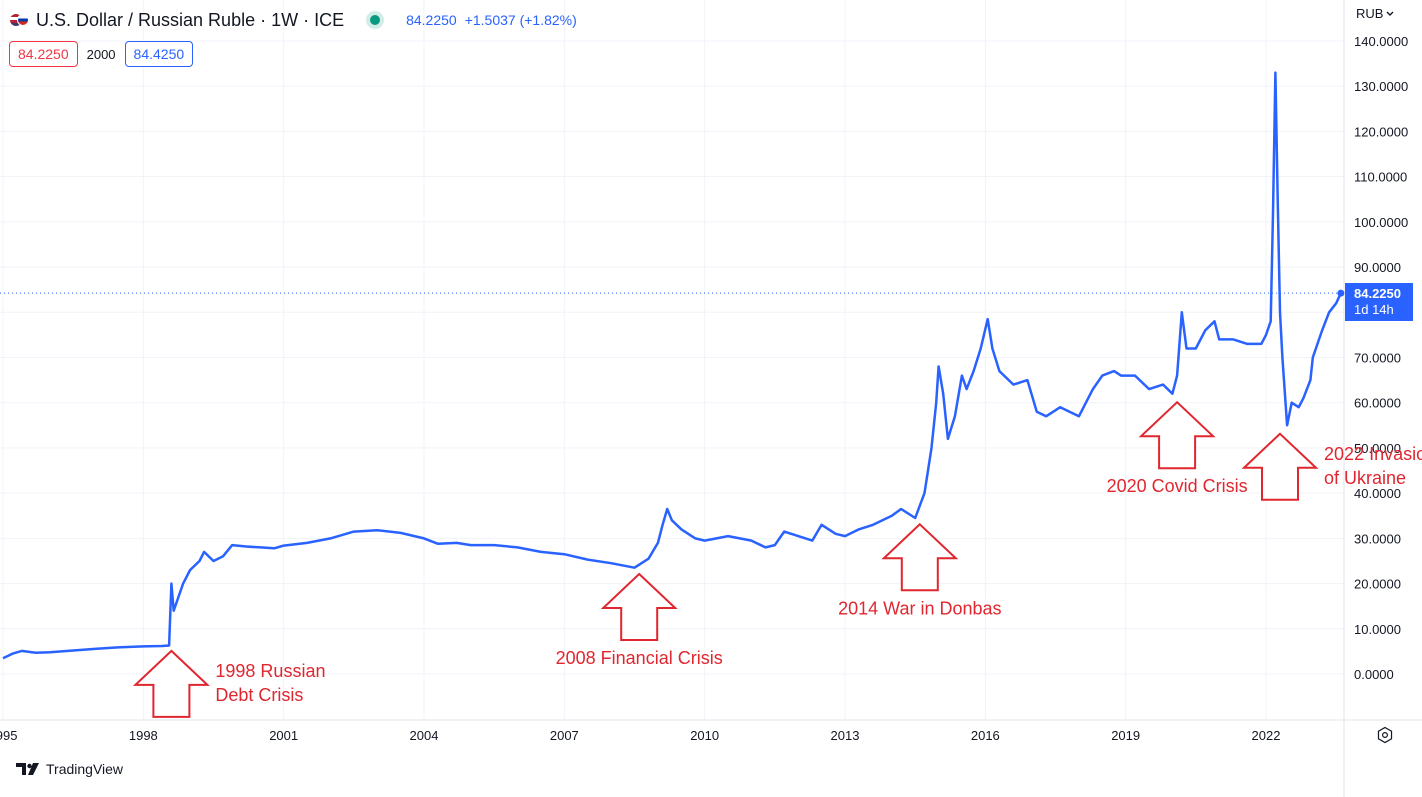  Describe the element at coordinates (985, 735) in the screenshot. I see `x-tick-label: 2016` at that location.